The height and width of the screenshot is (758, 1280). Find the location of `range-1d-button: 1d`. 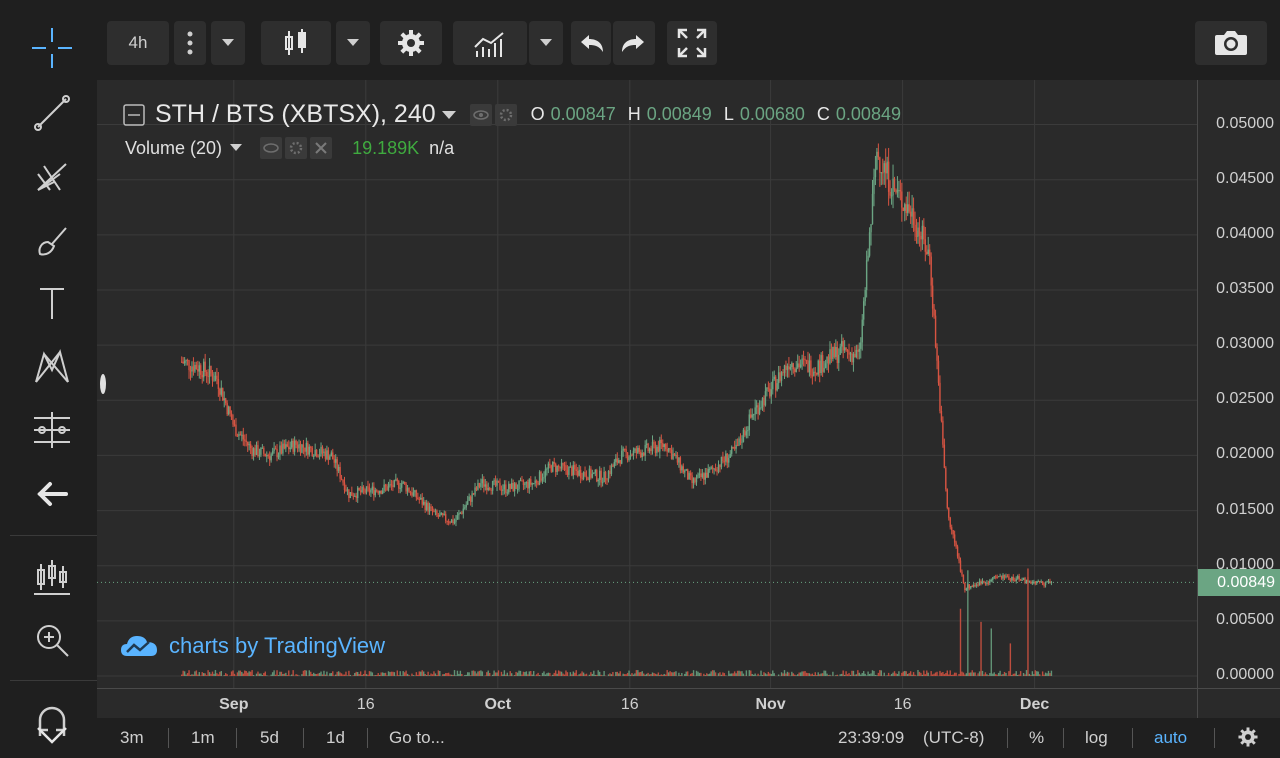

range-1d-button: 1d is located at coordinates (335, 737).